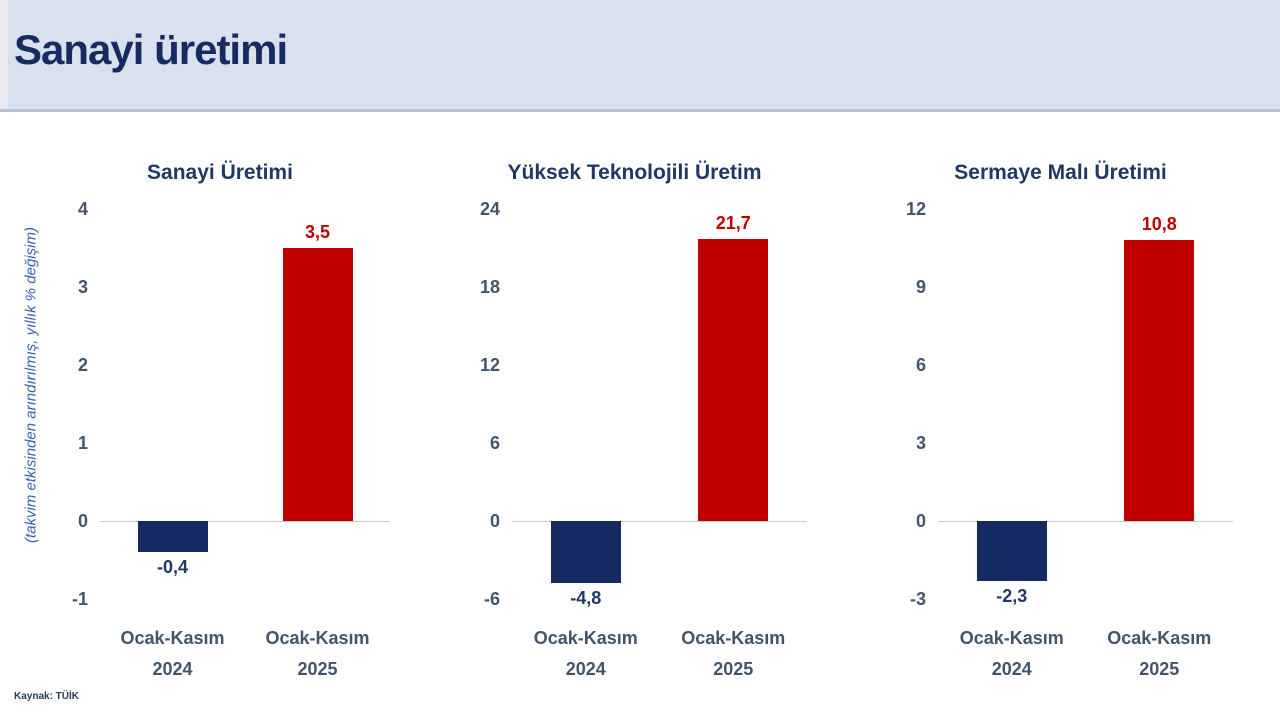  I want to click on y-tick-label: -6, so click(491, 599).